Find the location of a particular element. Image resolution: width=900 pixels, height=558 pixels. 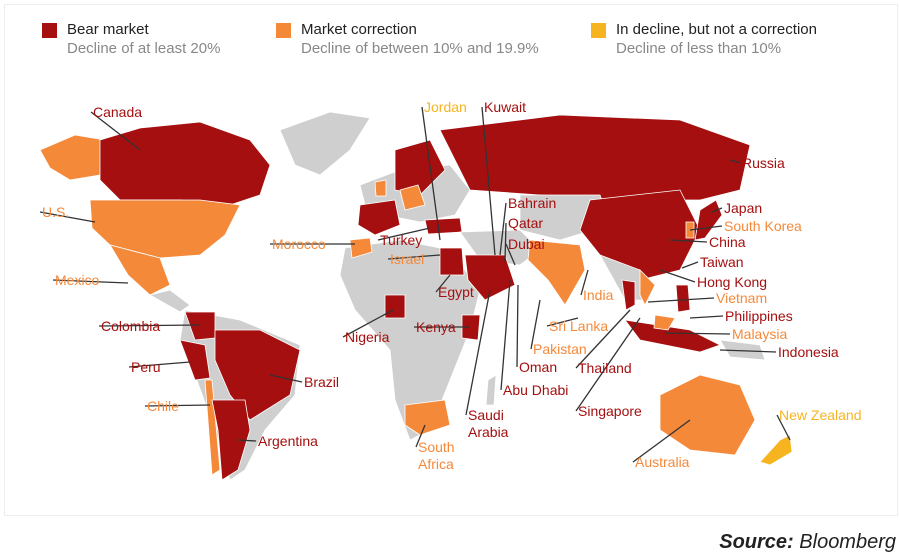

country-shape-usa is located at coordinates (165, 229).